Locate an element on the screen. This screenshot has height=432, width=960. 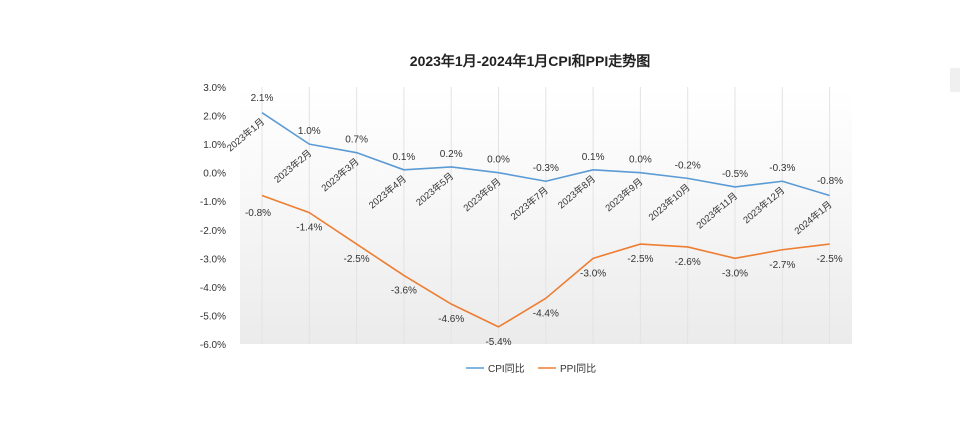
cpi-data-label: 0.7% is located at coordinates (356, 140).